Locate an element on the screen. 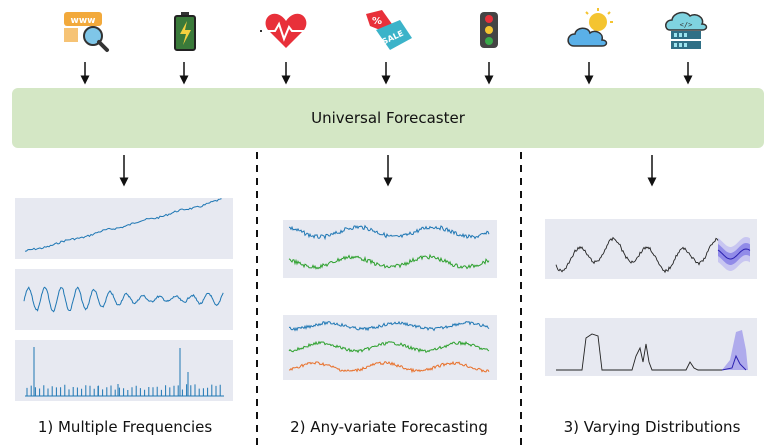 This screenshot has height=445, width=768. universal-forecaster-banner is located at coordinates (388, 118).